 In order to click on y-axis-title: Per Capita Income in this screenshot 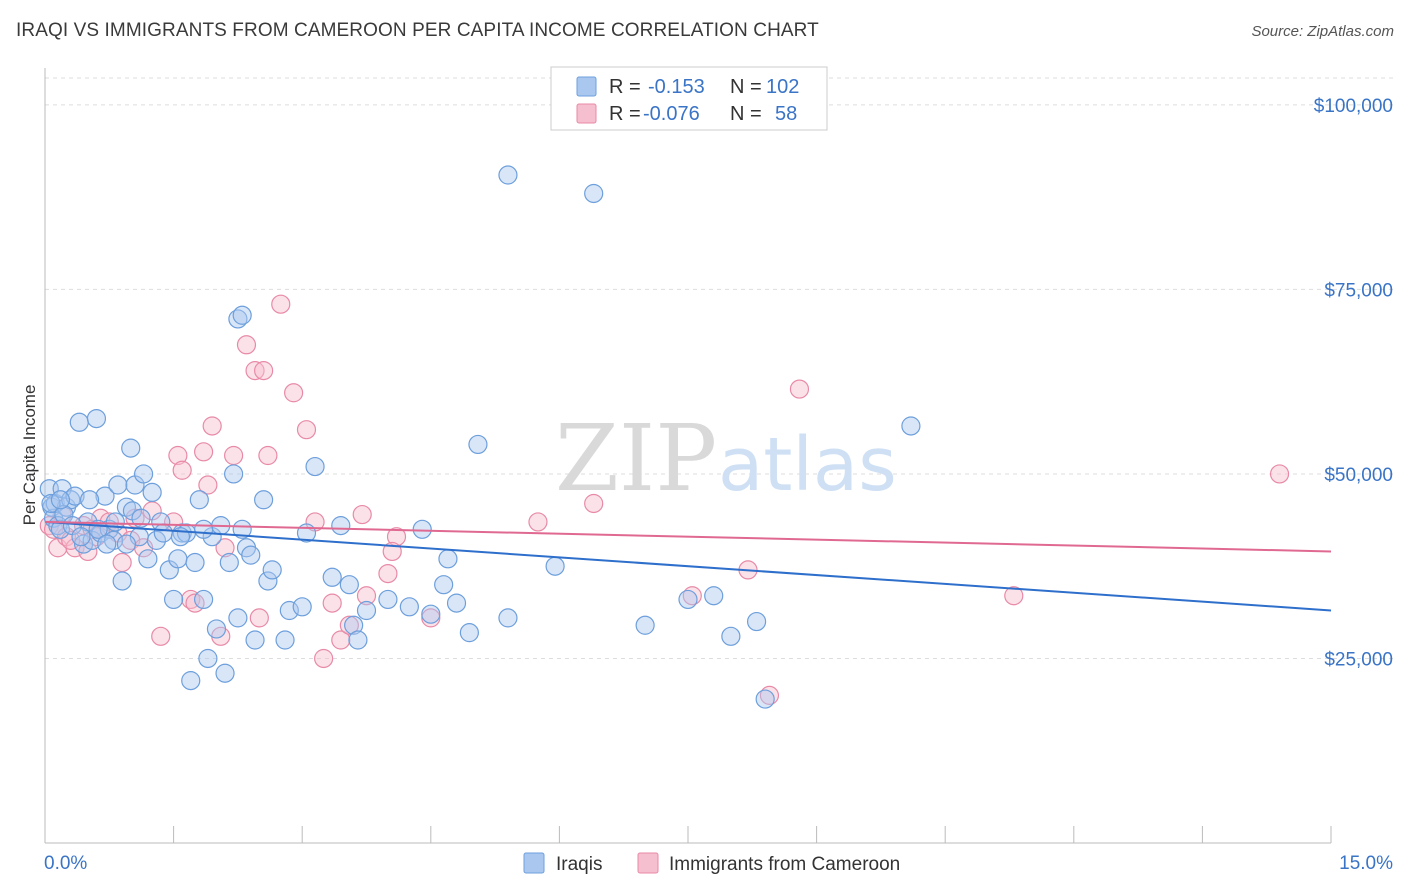, I will do `click(29, 455)`.